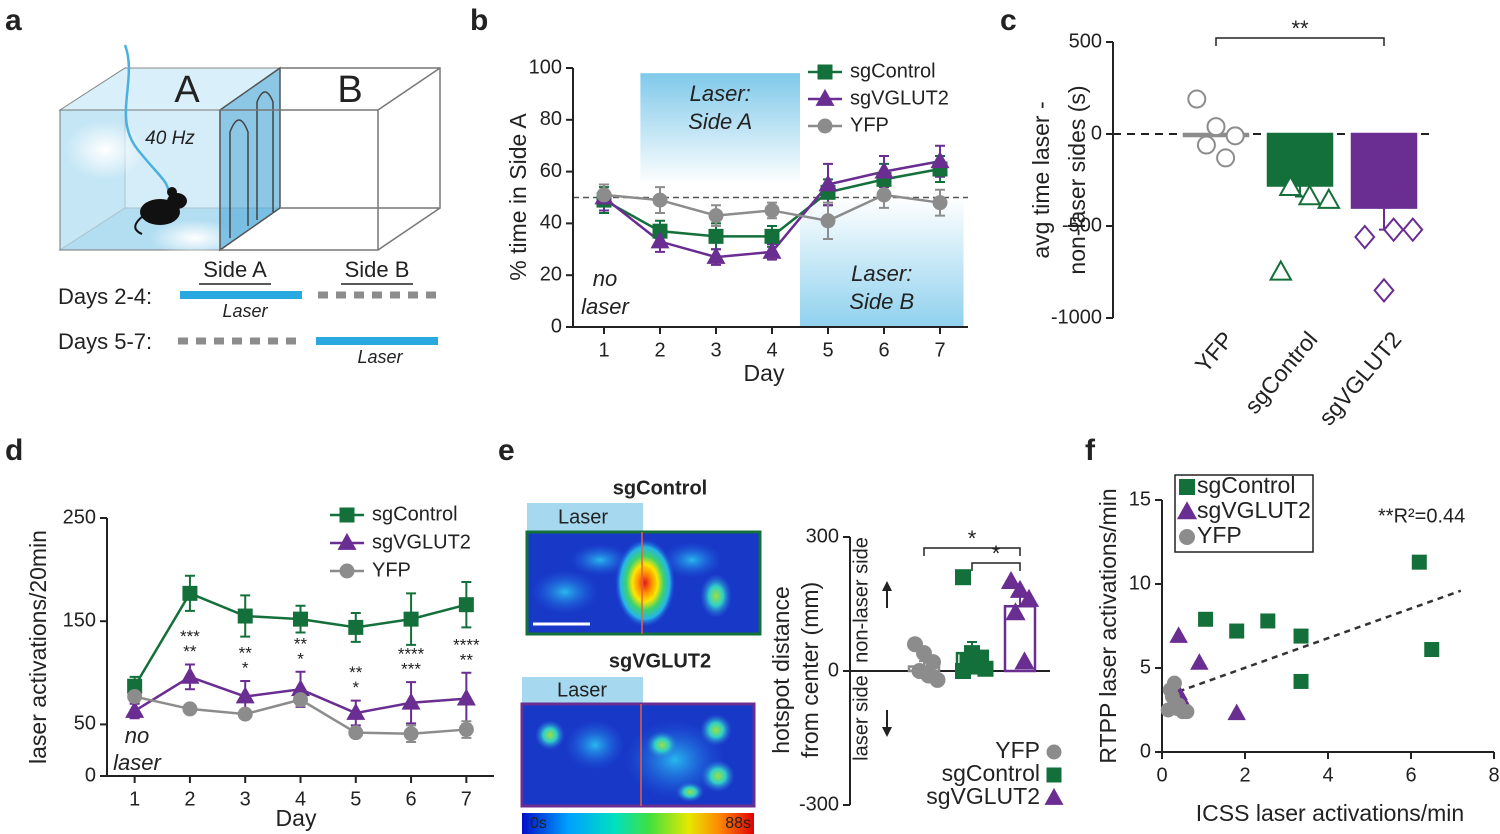  I want to click on colorbar-label: 88s, so click(738, 823).